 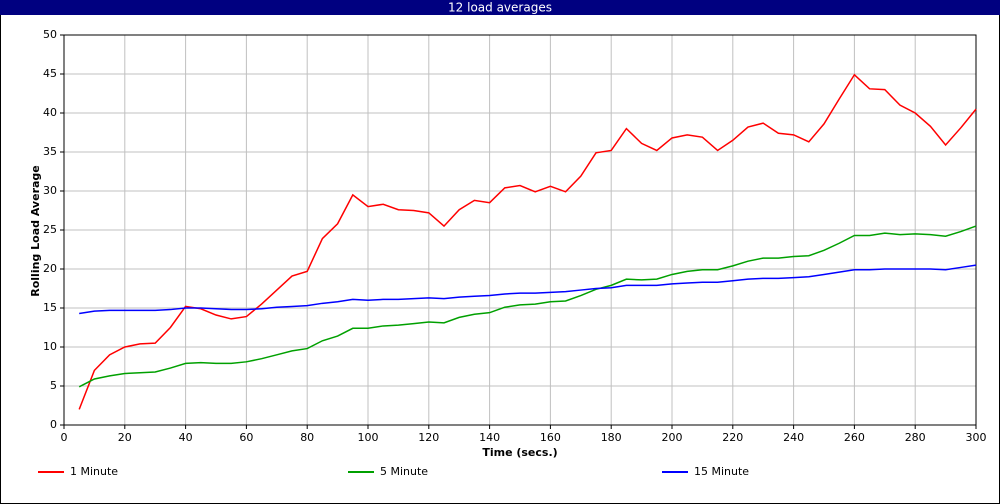 What do you see at coordinates (550, 437) in the screenshot?
I see `x-tick-label: 160` at bounding box center [550, 437].